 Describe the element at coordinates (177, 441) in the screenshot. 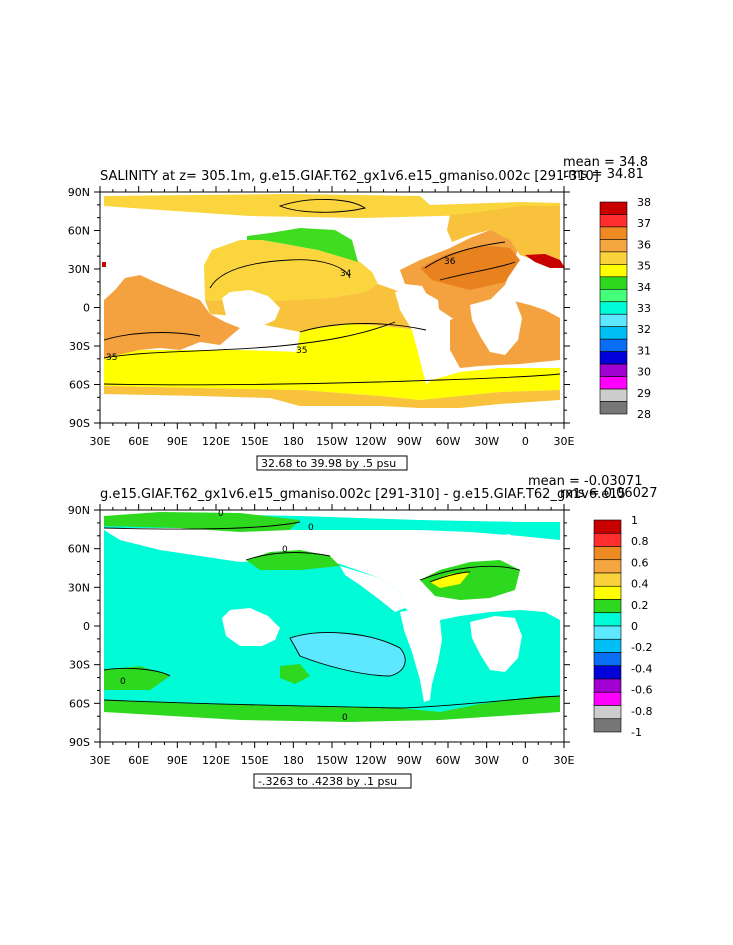

I see `panel-1-xtick-label: 90E` at that location.